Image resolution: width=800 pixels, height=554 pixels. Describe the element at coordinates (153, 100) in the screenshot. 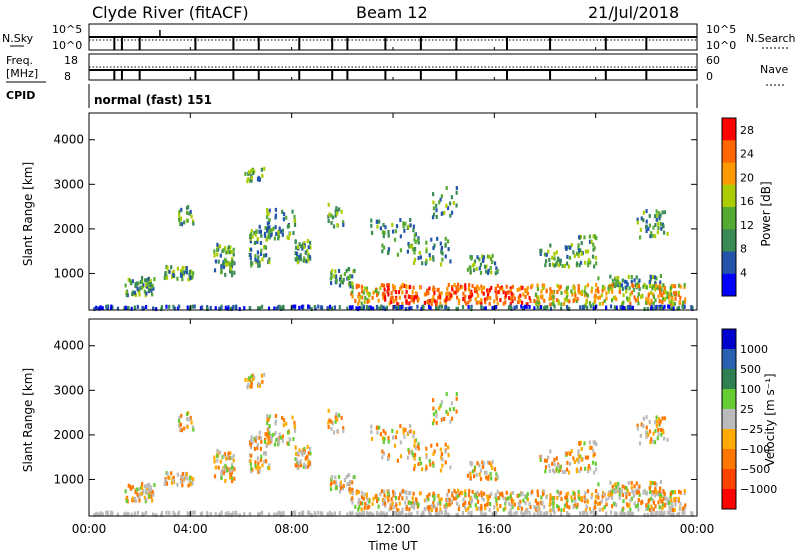

I see `cpid-text: normal (fast) 151` at that location.